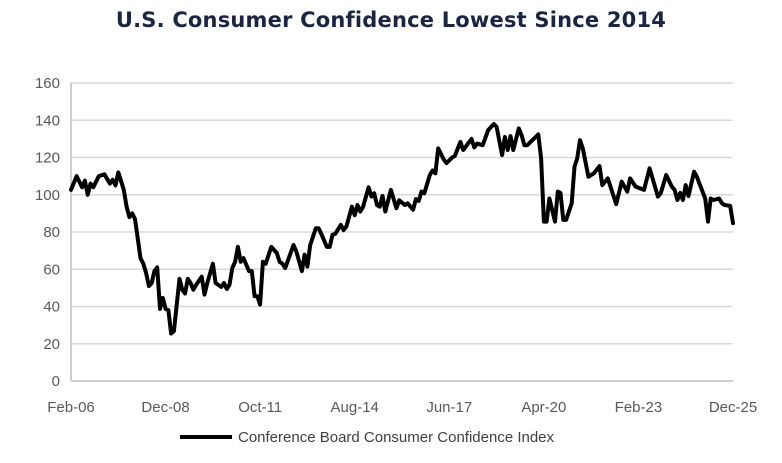 The image size is (782, 463). Describe the element at coordinates (165, 407) in the screenshot. I see `x-tick-label: Dec-08` at that location.